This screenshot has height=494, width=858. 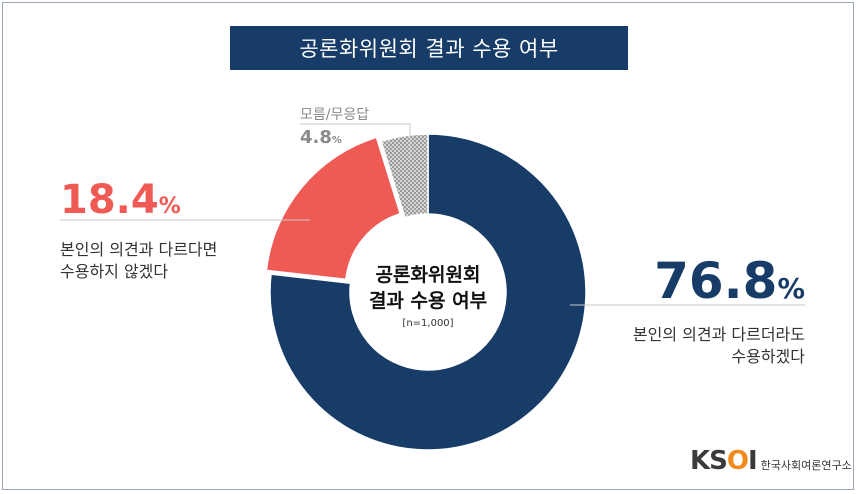 I want to click on leader-dk, so click(x=355, y=141).